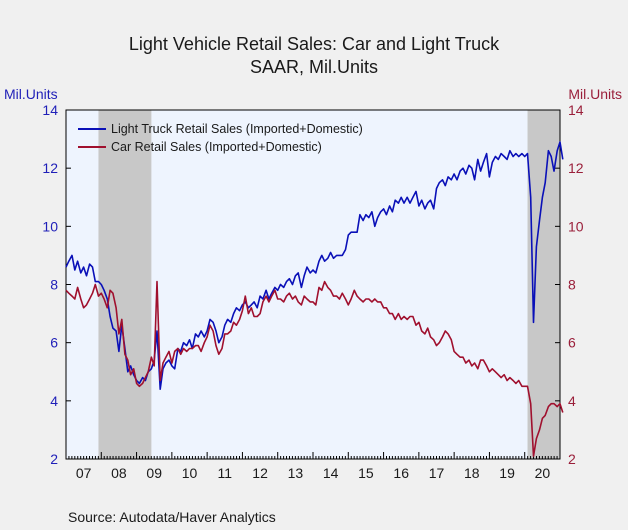  What do you see at coordinates (216, 147) in the screenshot?
I see `legend-label-car: Car Retail Sales (Imported+Domestic)` at bounding box center [216, 147].